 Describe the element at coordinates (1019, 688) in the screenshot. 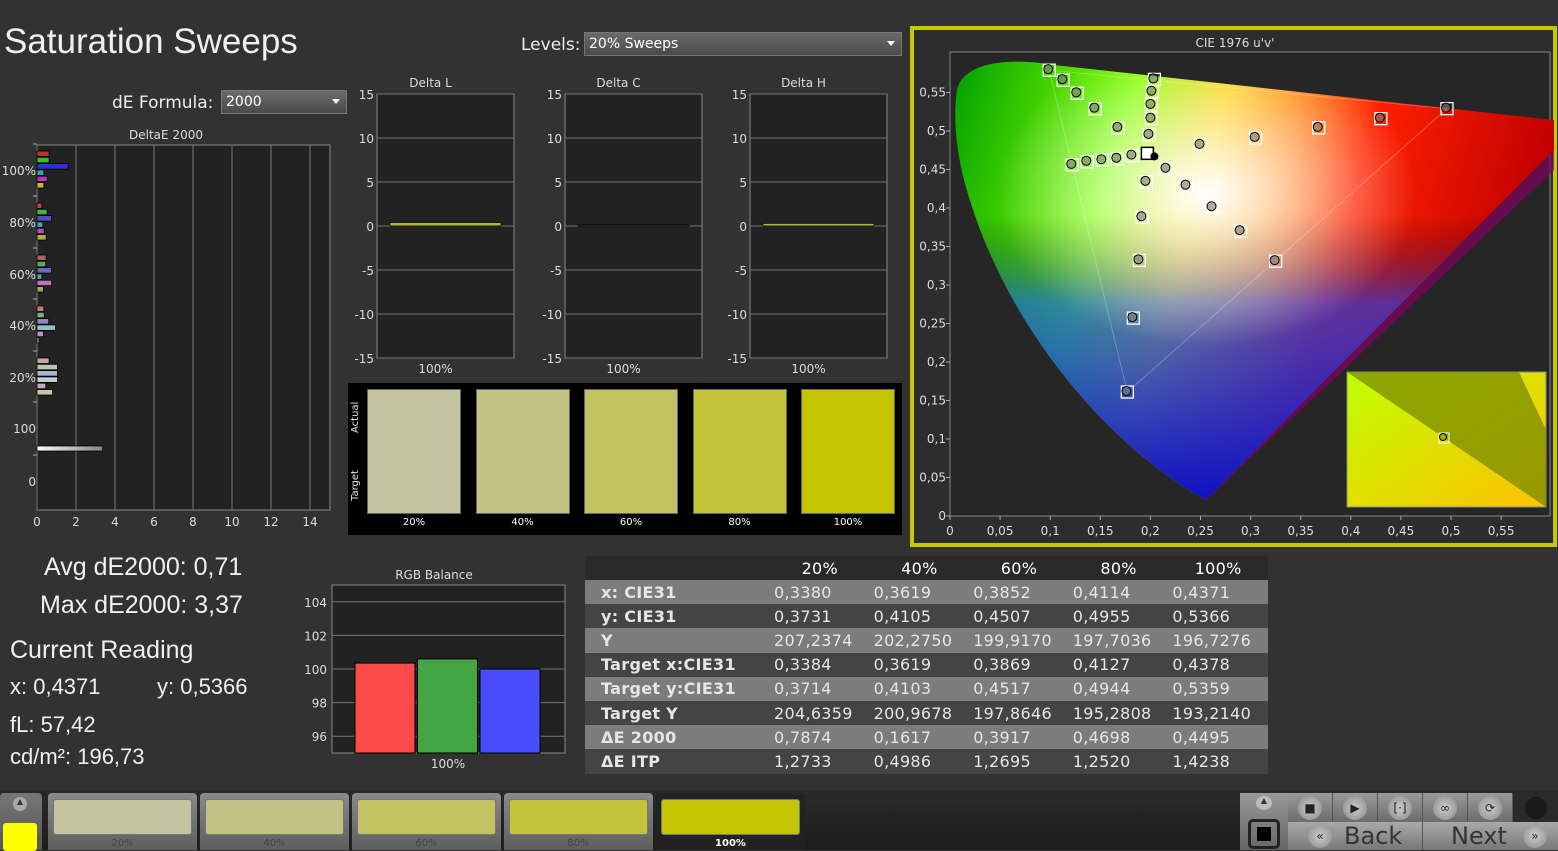

I see `cell: 0,4517` at that location.